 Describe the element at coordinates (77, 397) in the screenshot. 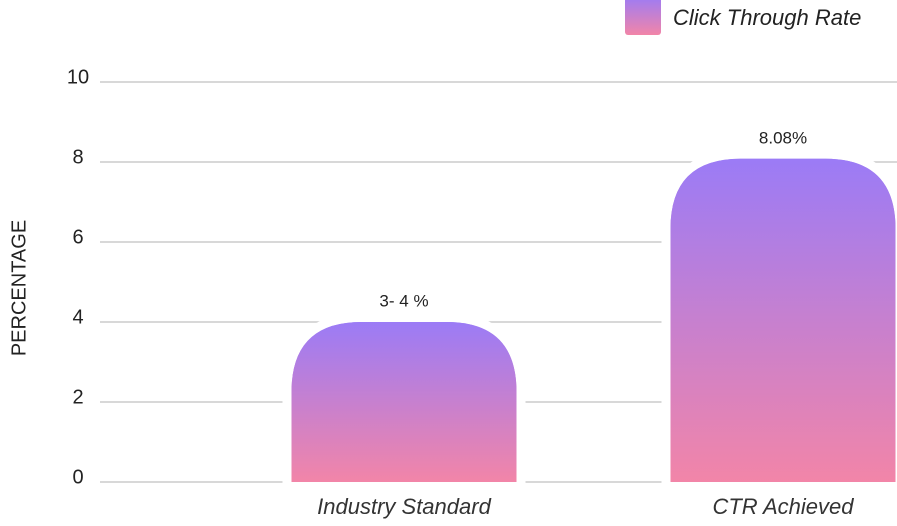

I see `y-tick-label: 2` at that location.